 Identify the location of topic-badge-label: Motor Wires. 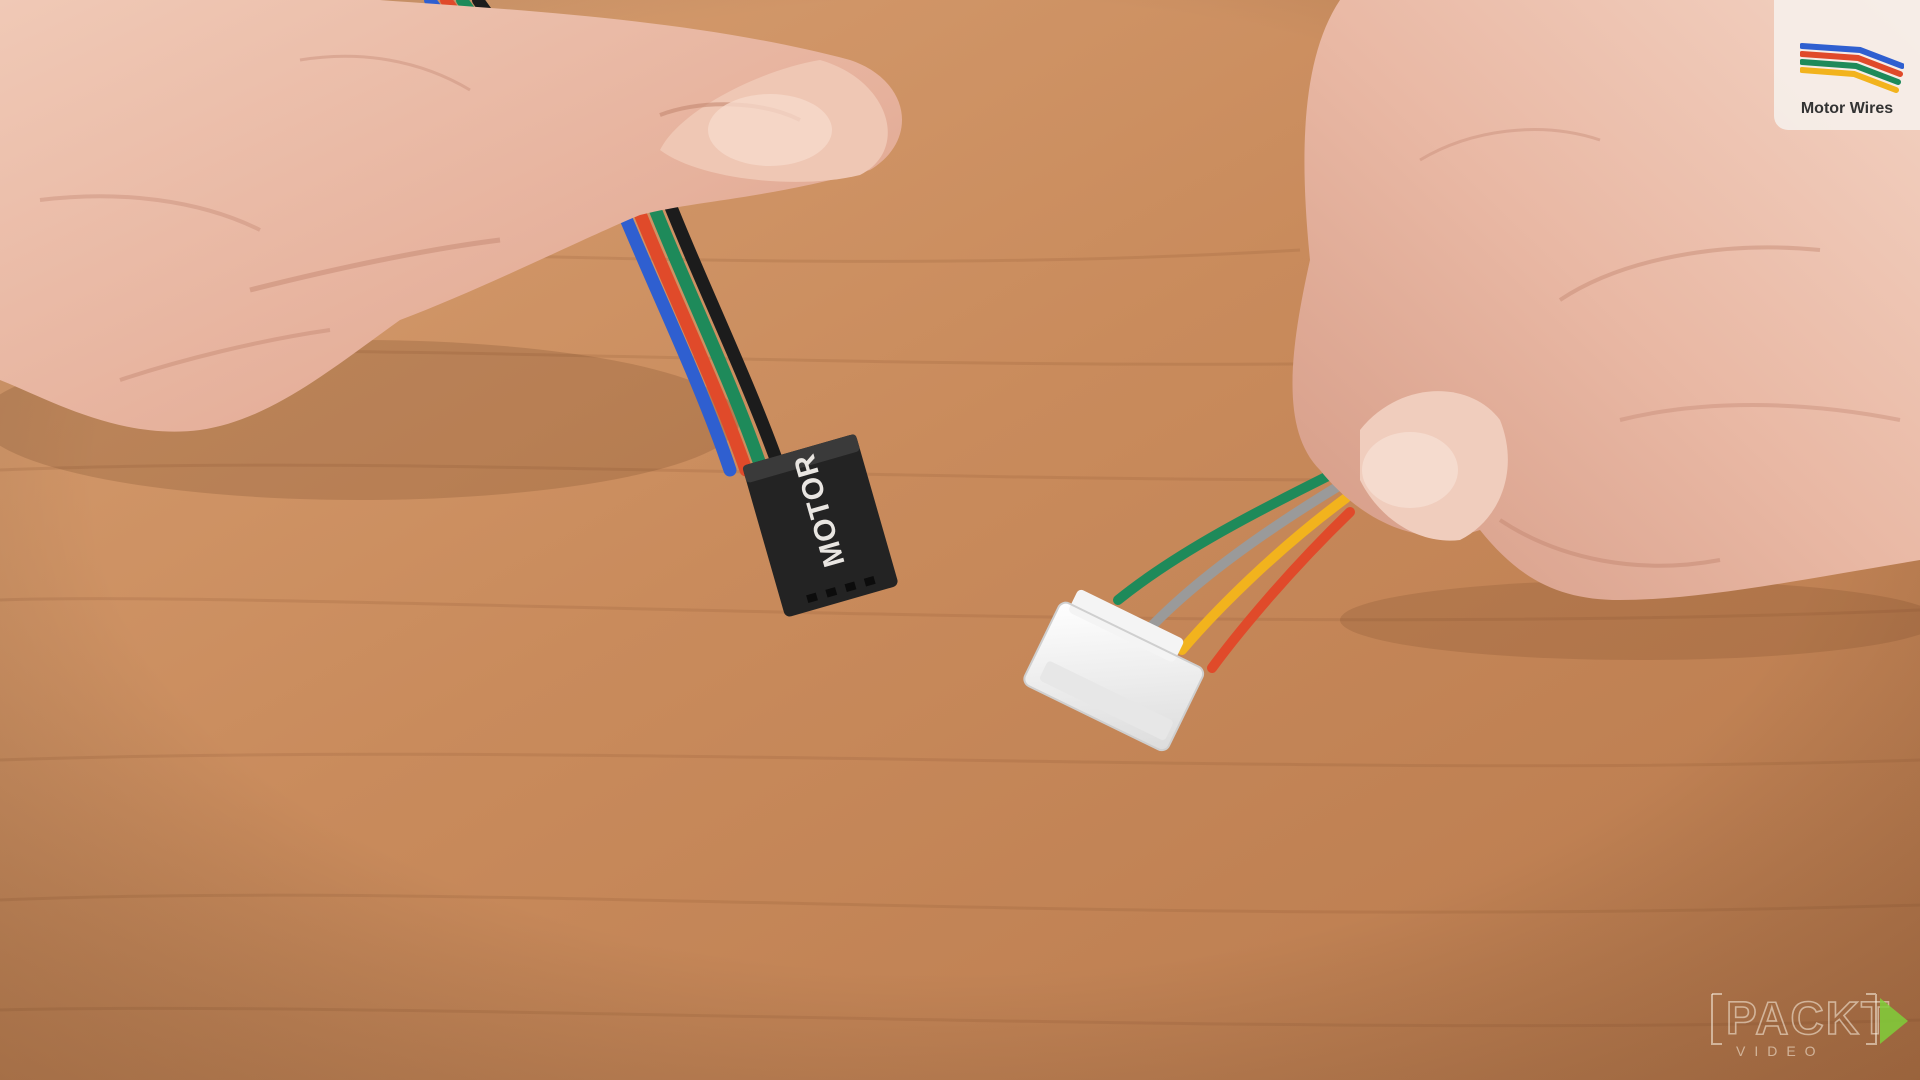
(1847, 108).